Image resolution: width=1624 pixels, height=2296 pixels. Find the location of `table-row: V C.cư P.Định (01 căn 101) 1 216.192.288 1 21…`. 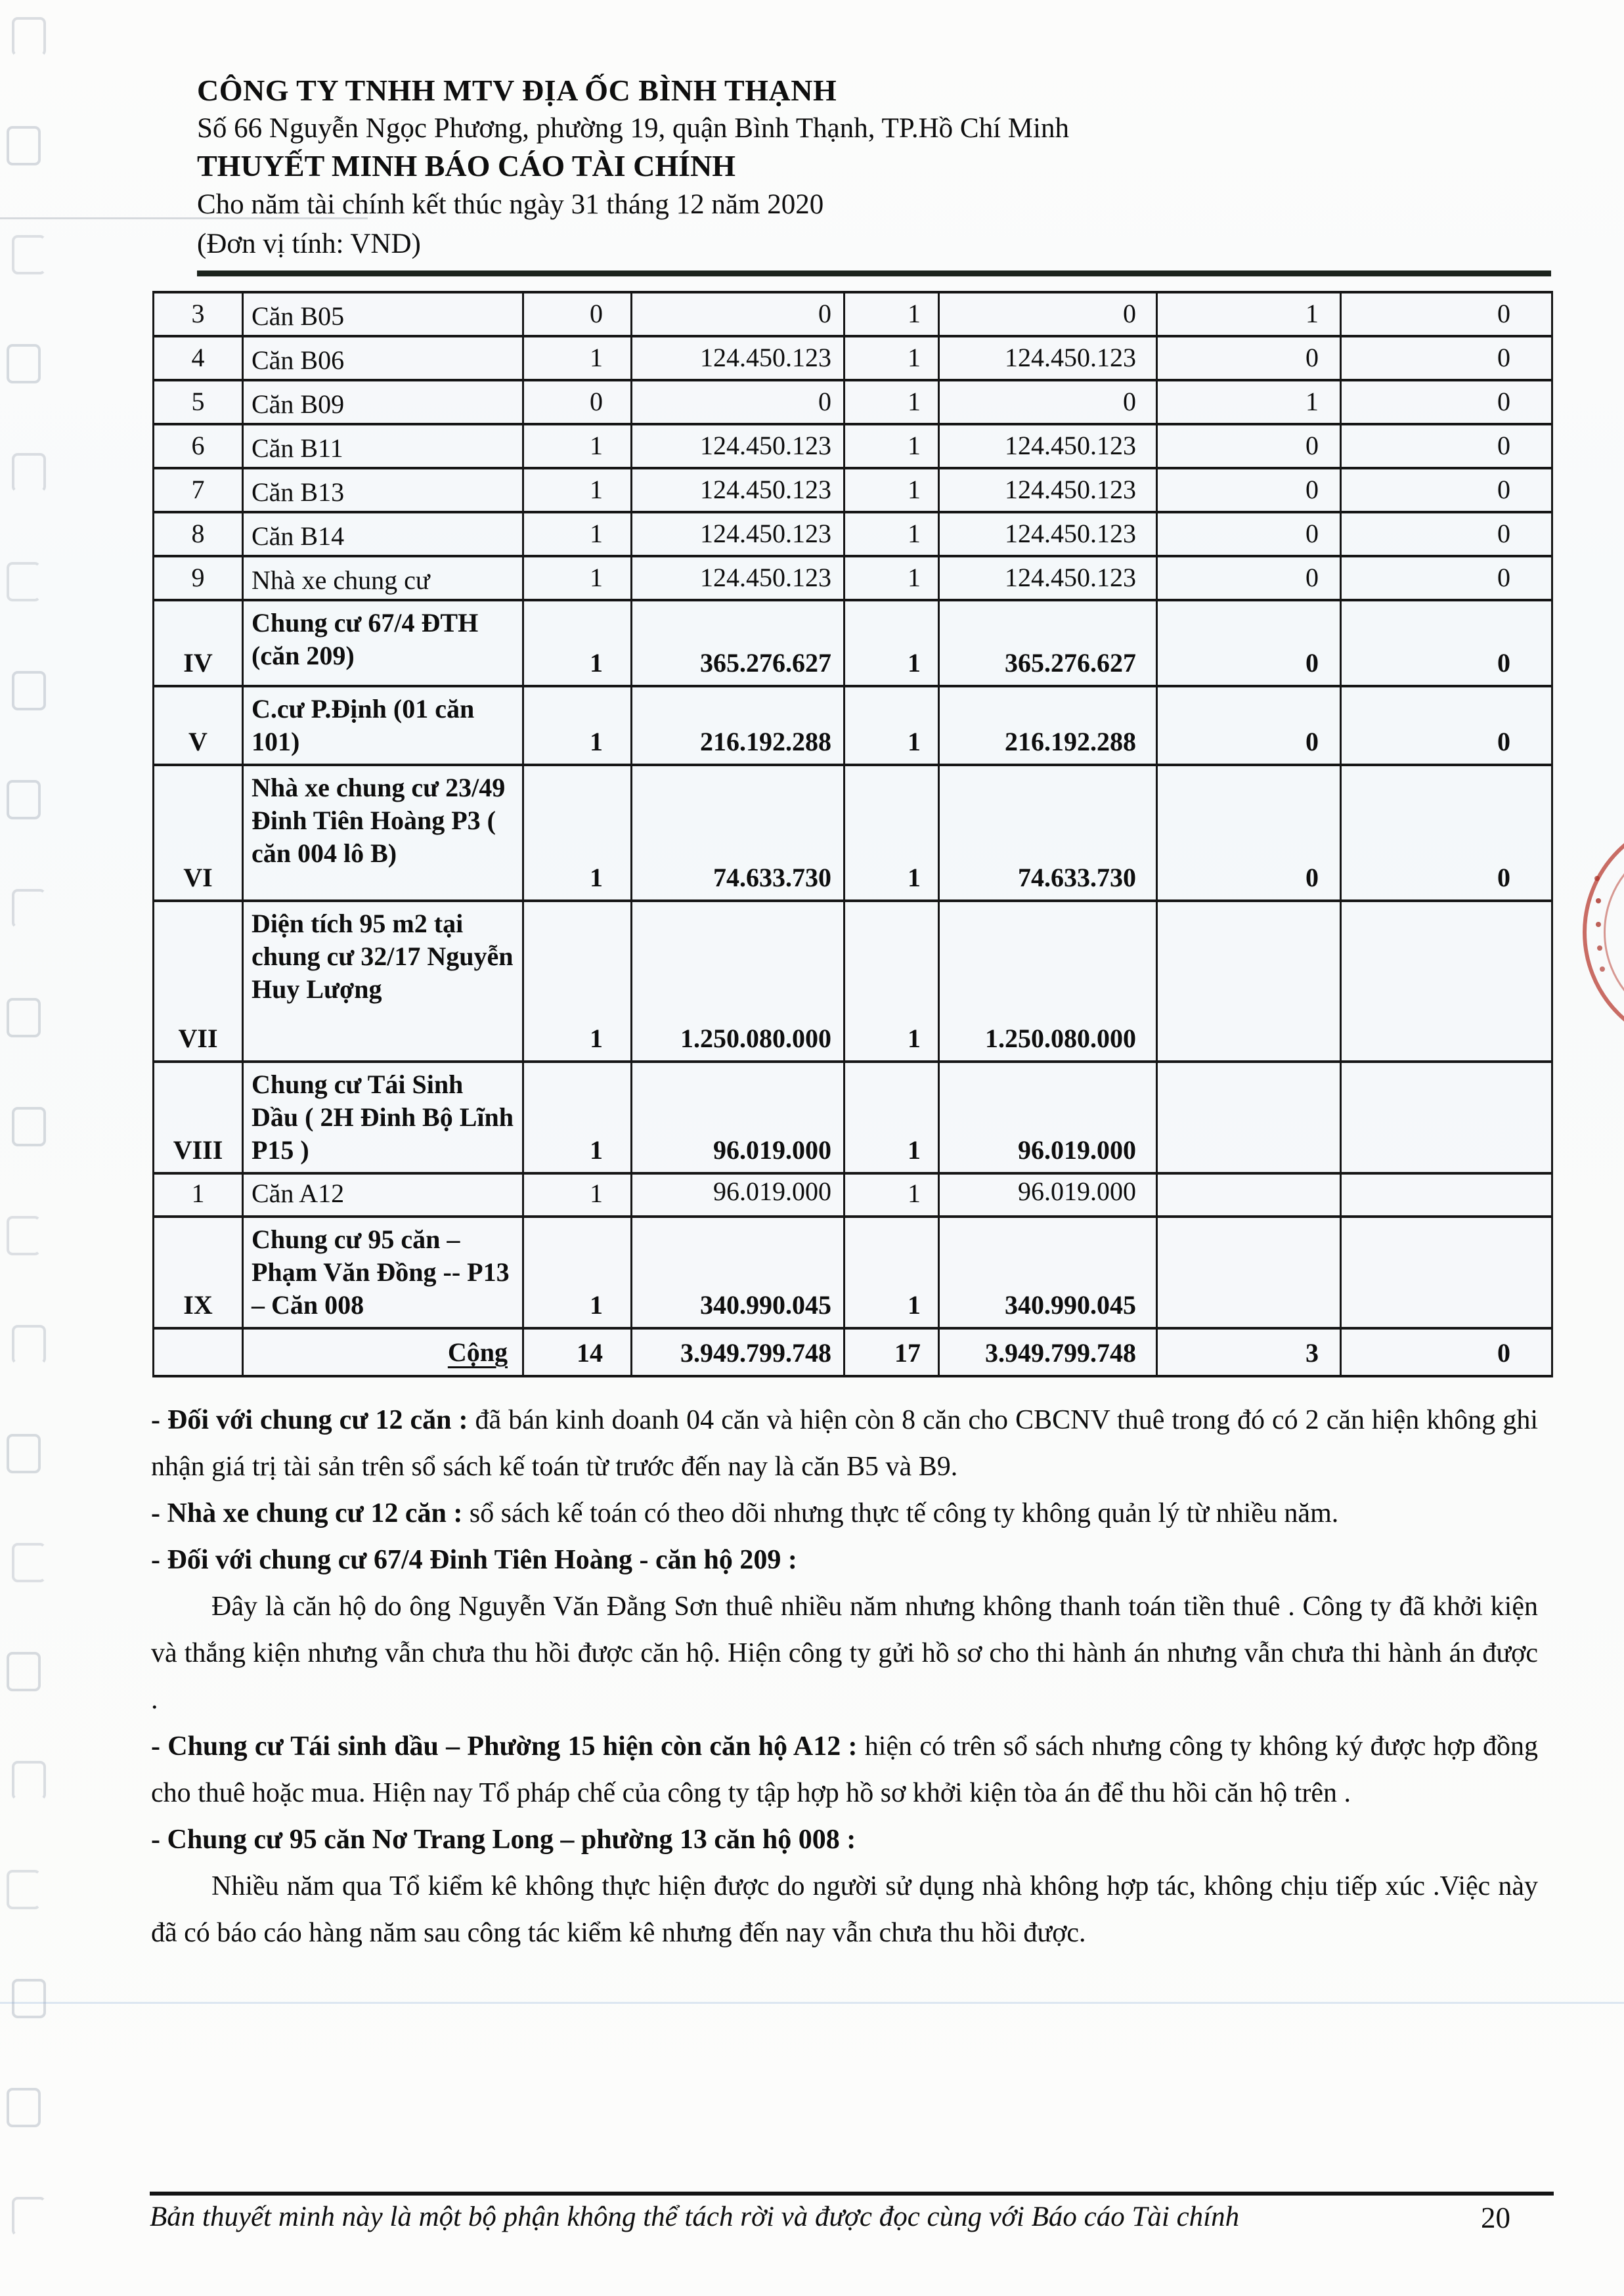

table-row: V C.cư P.Định (01 căn 101) 1 216.192.288 1 21… is located at coordinates (852, 725).